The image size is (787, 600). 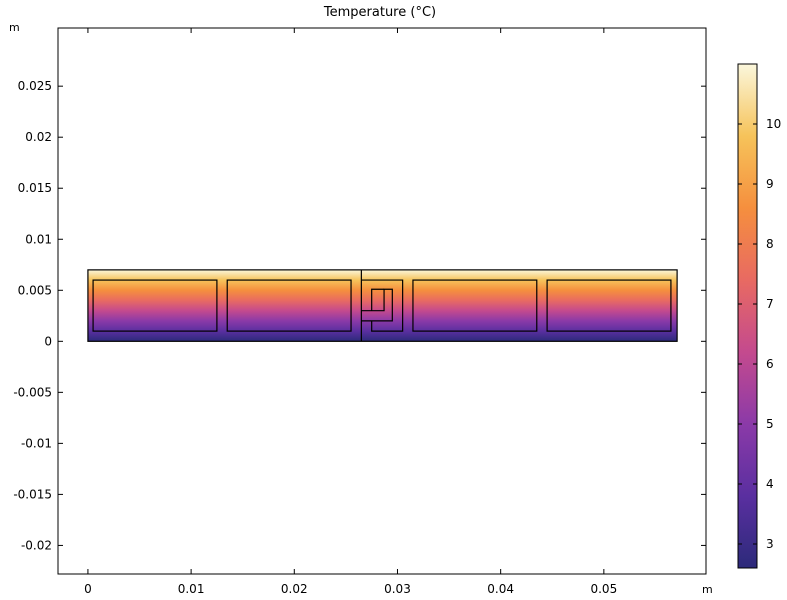 I want to click on domain-outline, so click(x=382, y=305).